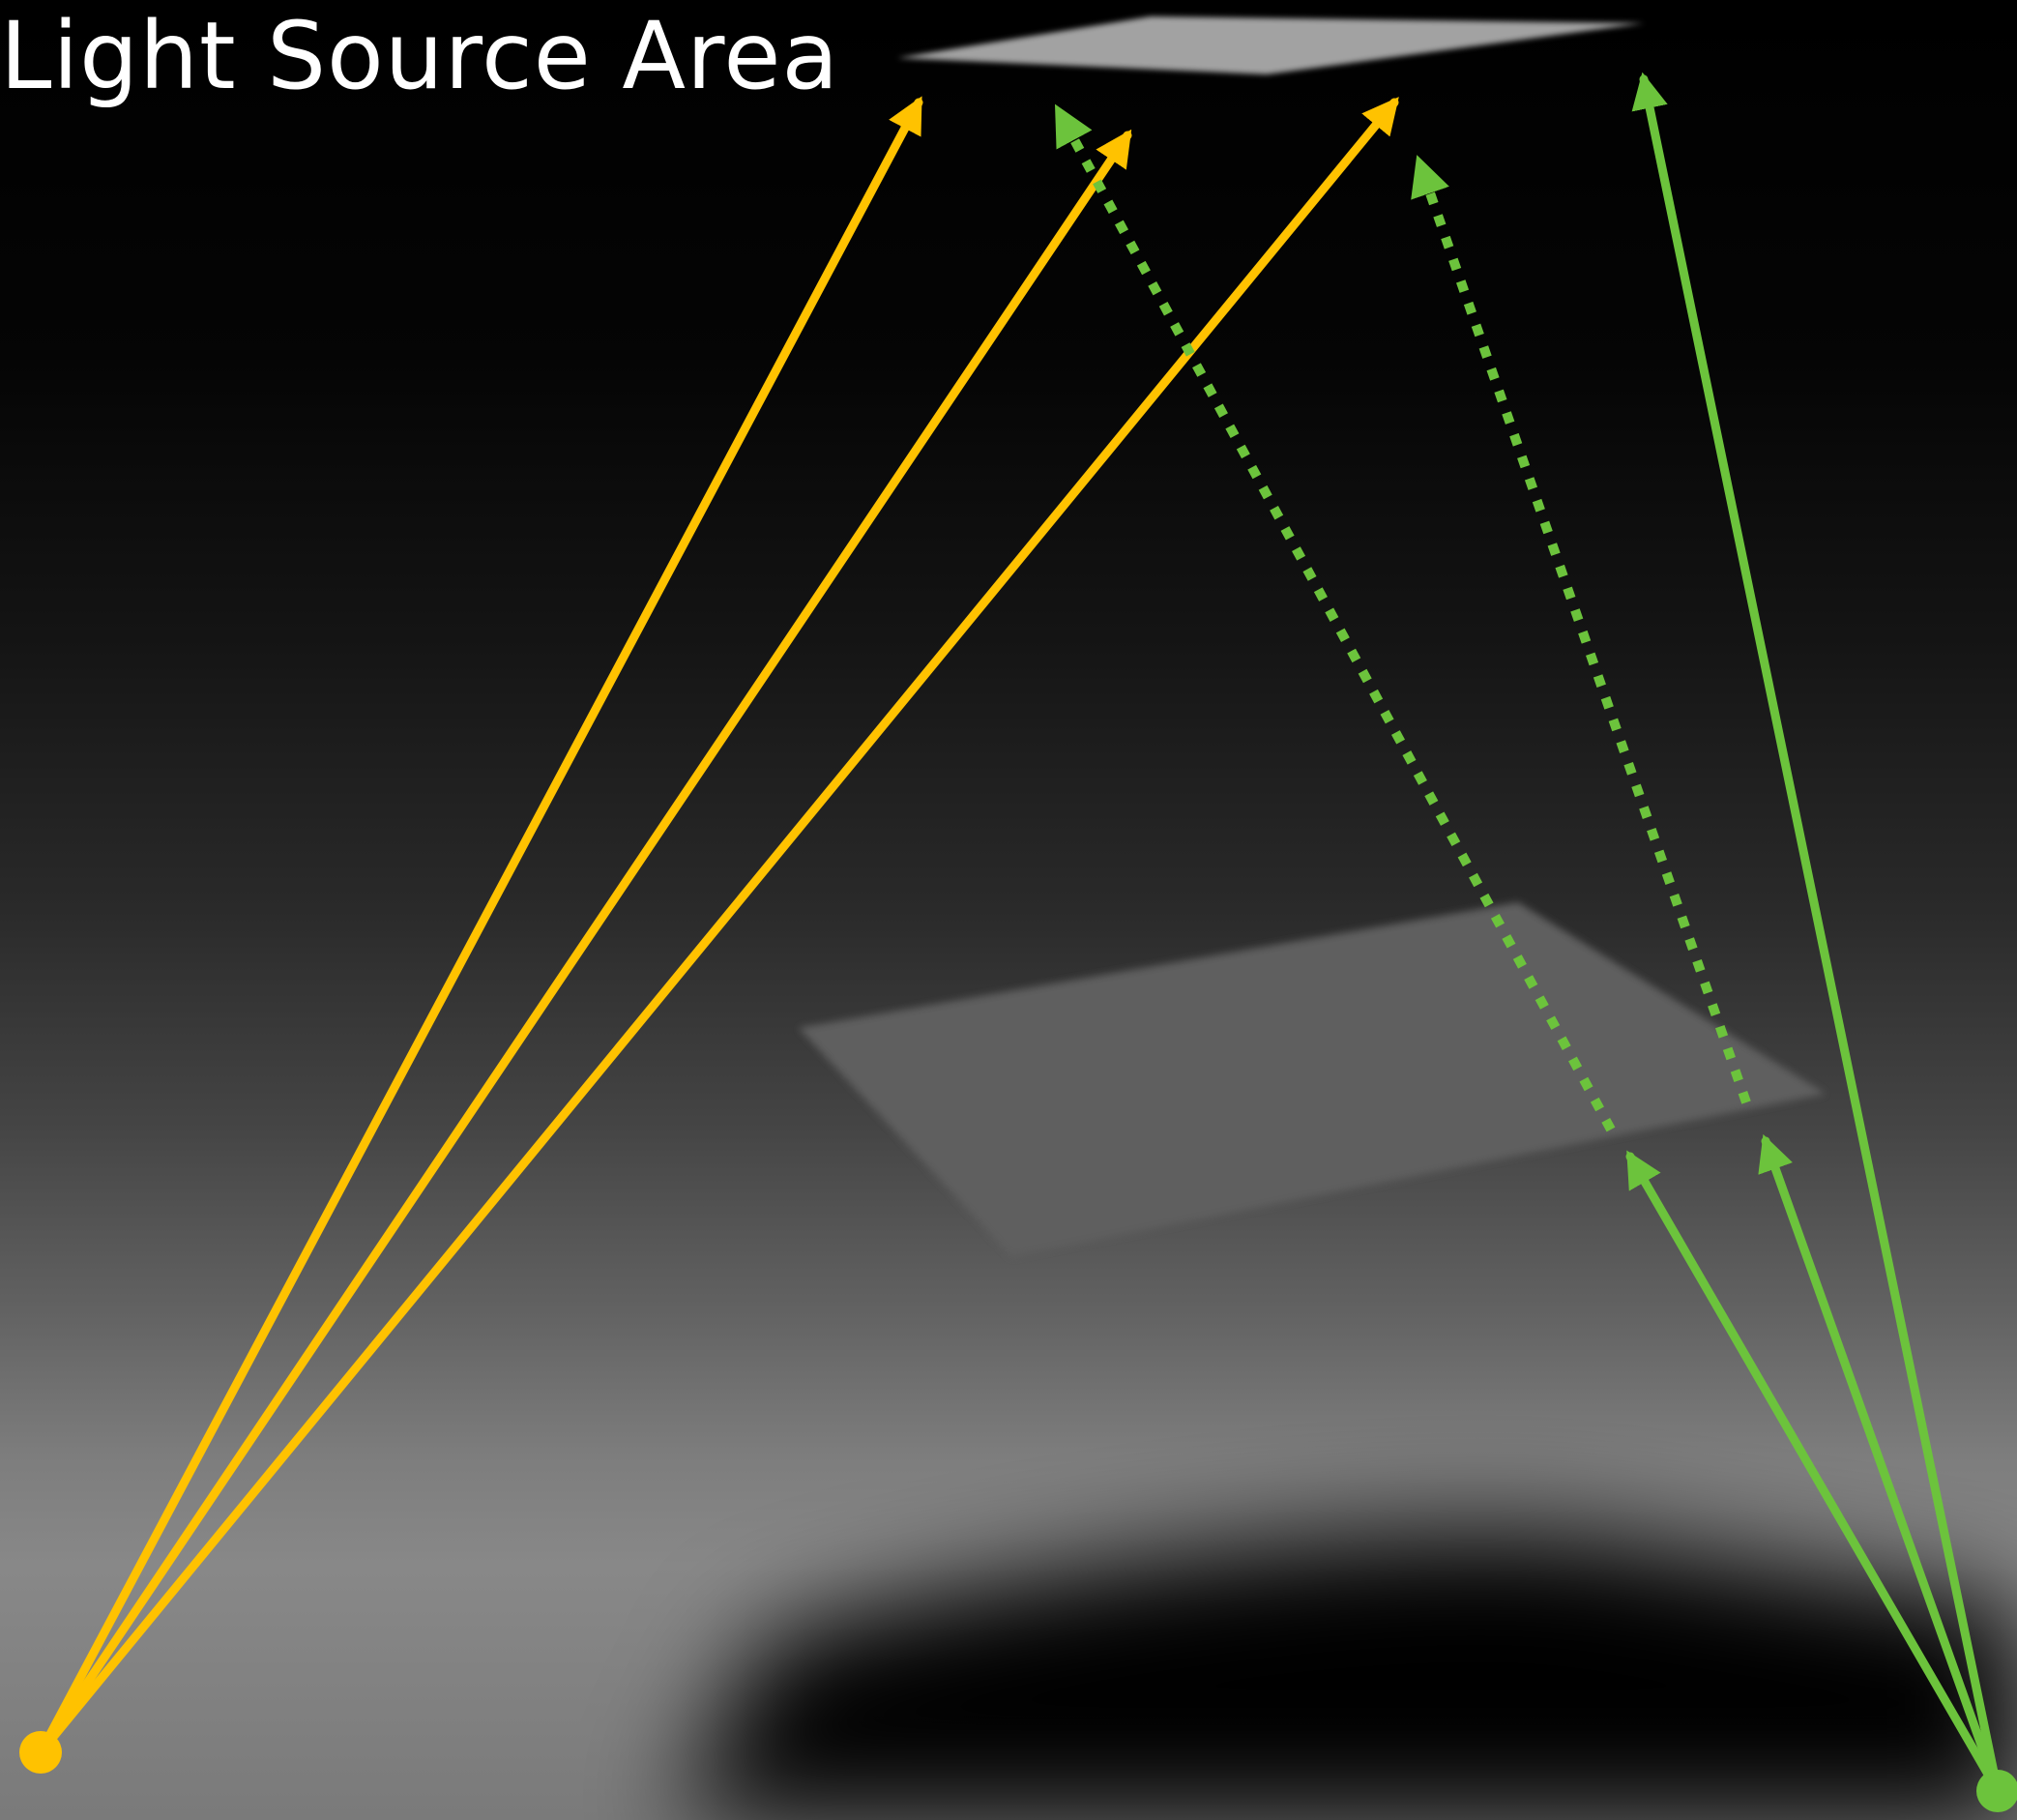 Image resolution: width=2017 pixels, height=1820 pixels. I want to click on light-source-plane, so click(1270, 45).